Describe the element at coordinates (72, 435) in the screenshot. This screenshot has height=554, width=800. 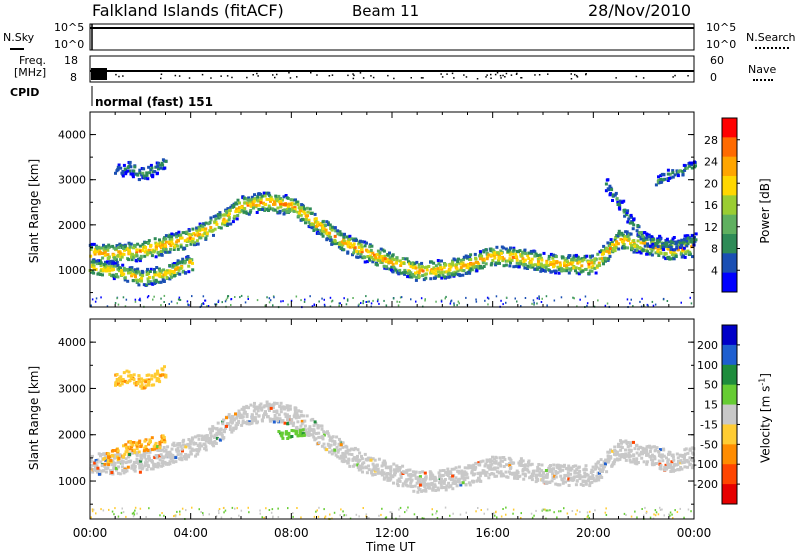
I see `y-tick-label: 2000` at that location.